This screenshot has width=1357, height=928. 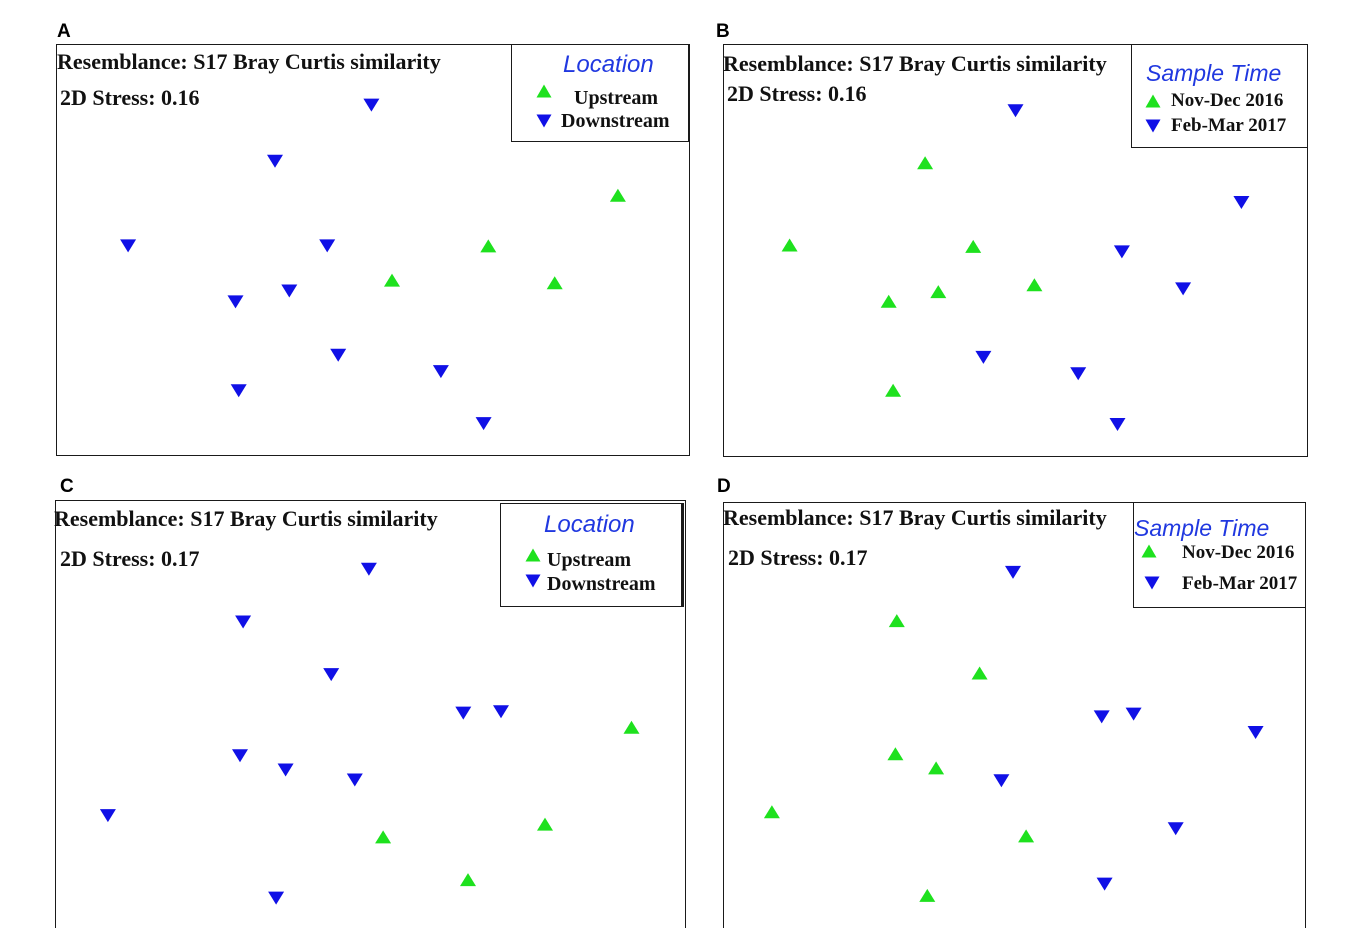 I want to click on panel-label: C, so click(x=67, y=486).